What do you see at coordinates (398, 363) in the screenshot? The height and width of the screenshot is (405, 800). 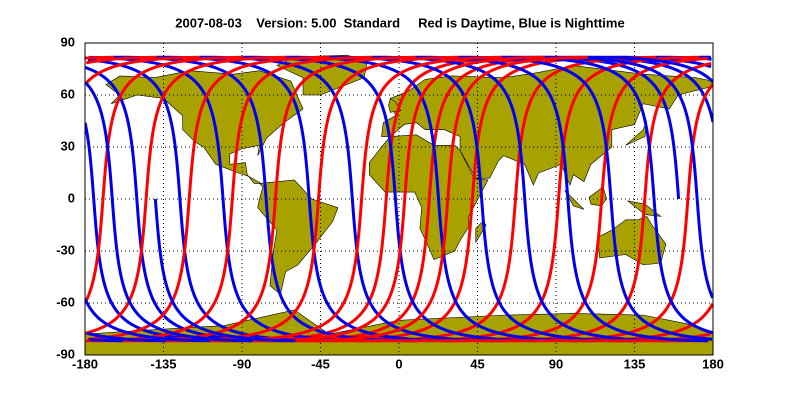 I see `x-tick-label: 0` at bounding box center [398, 363].